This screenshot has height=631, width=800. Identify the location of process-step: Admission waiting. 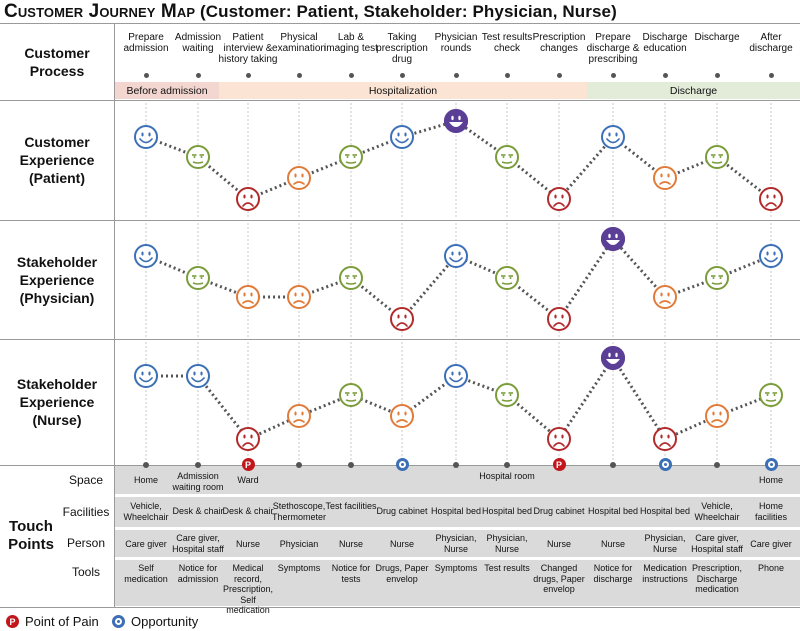
(198, 43).